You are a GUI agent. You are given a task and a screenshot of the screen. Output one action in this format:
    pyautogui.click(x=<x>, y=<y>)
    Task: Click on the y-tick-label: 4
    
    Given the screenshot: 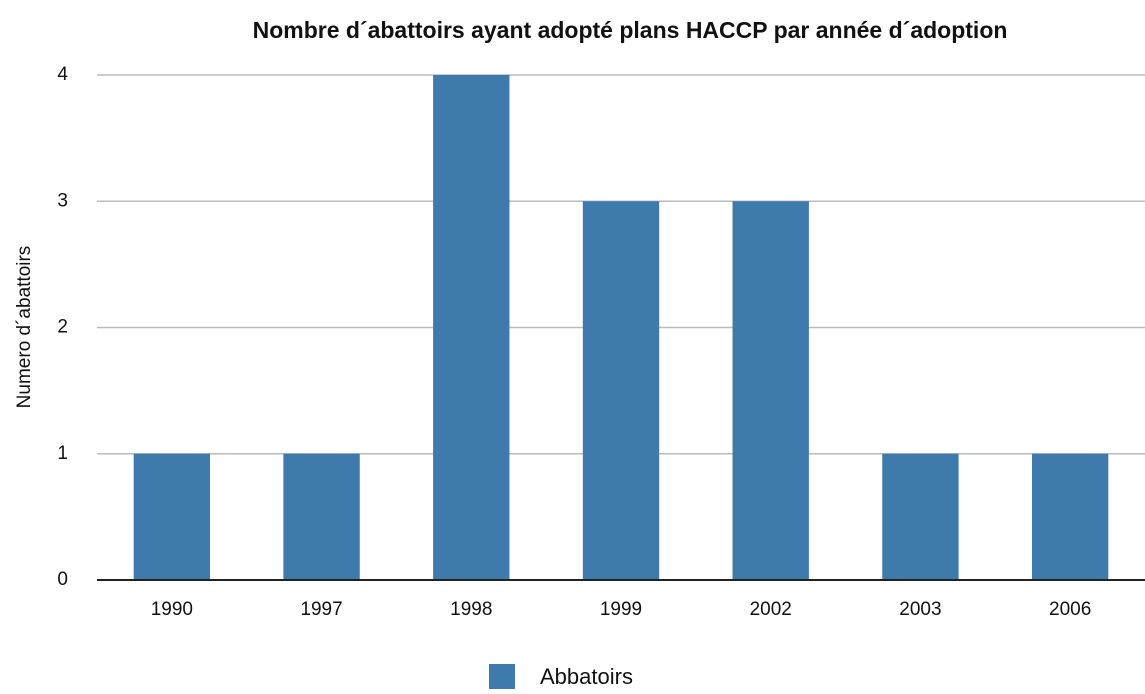 What is the action you would take?
    pyautogui.click(x=62, y=74)
    